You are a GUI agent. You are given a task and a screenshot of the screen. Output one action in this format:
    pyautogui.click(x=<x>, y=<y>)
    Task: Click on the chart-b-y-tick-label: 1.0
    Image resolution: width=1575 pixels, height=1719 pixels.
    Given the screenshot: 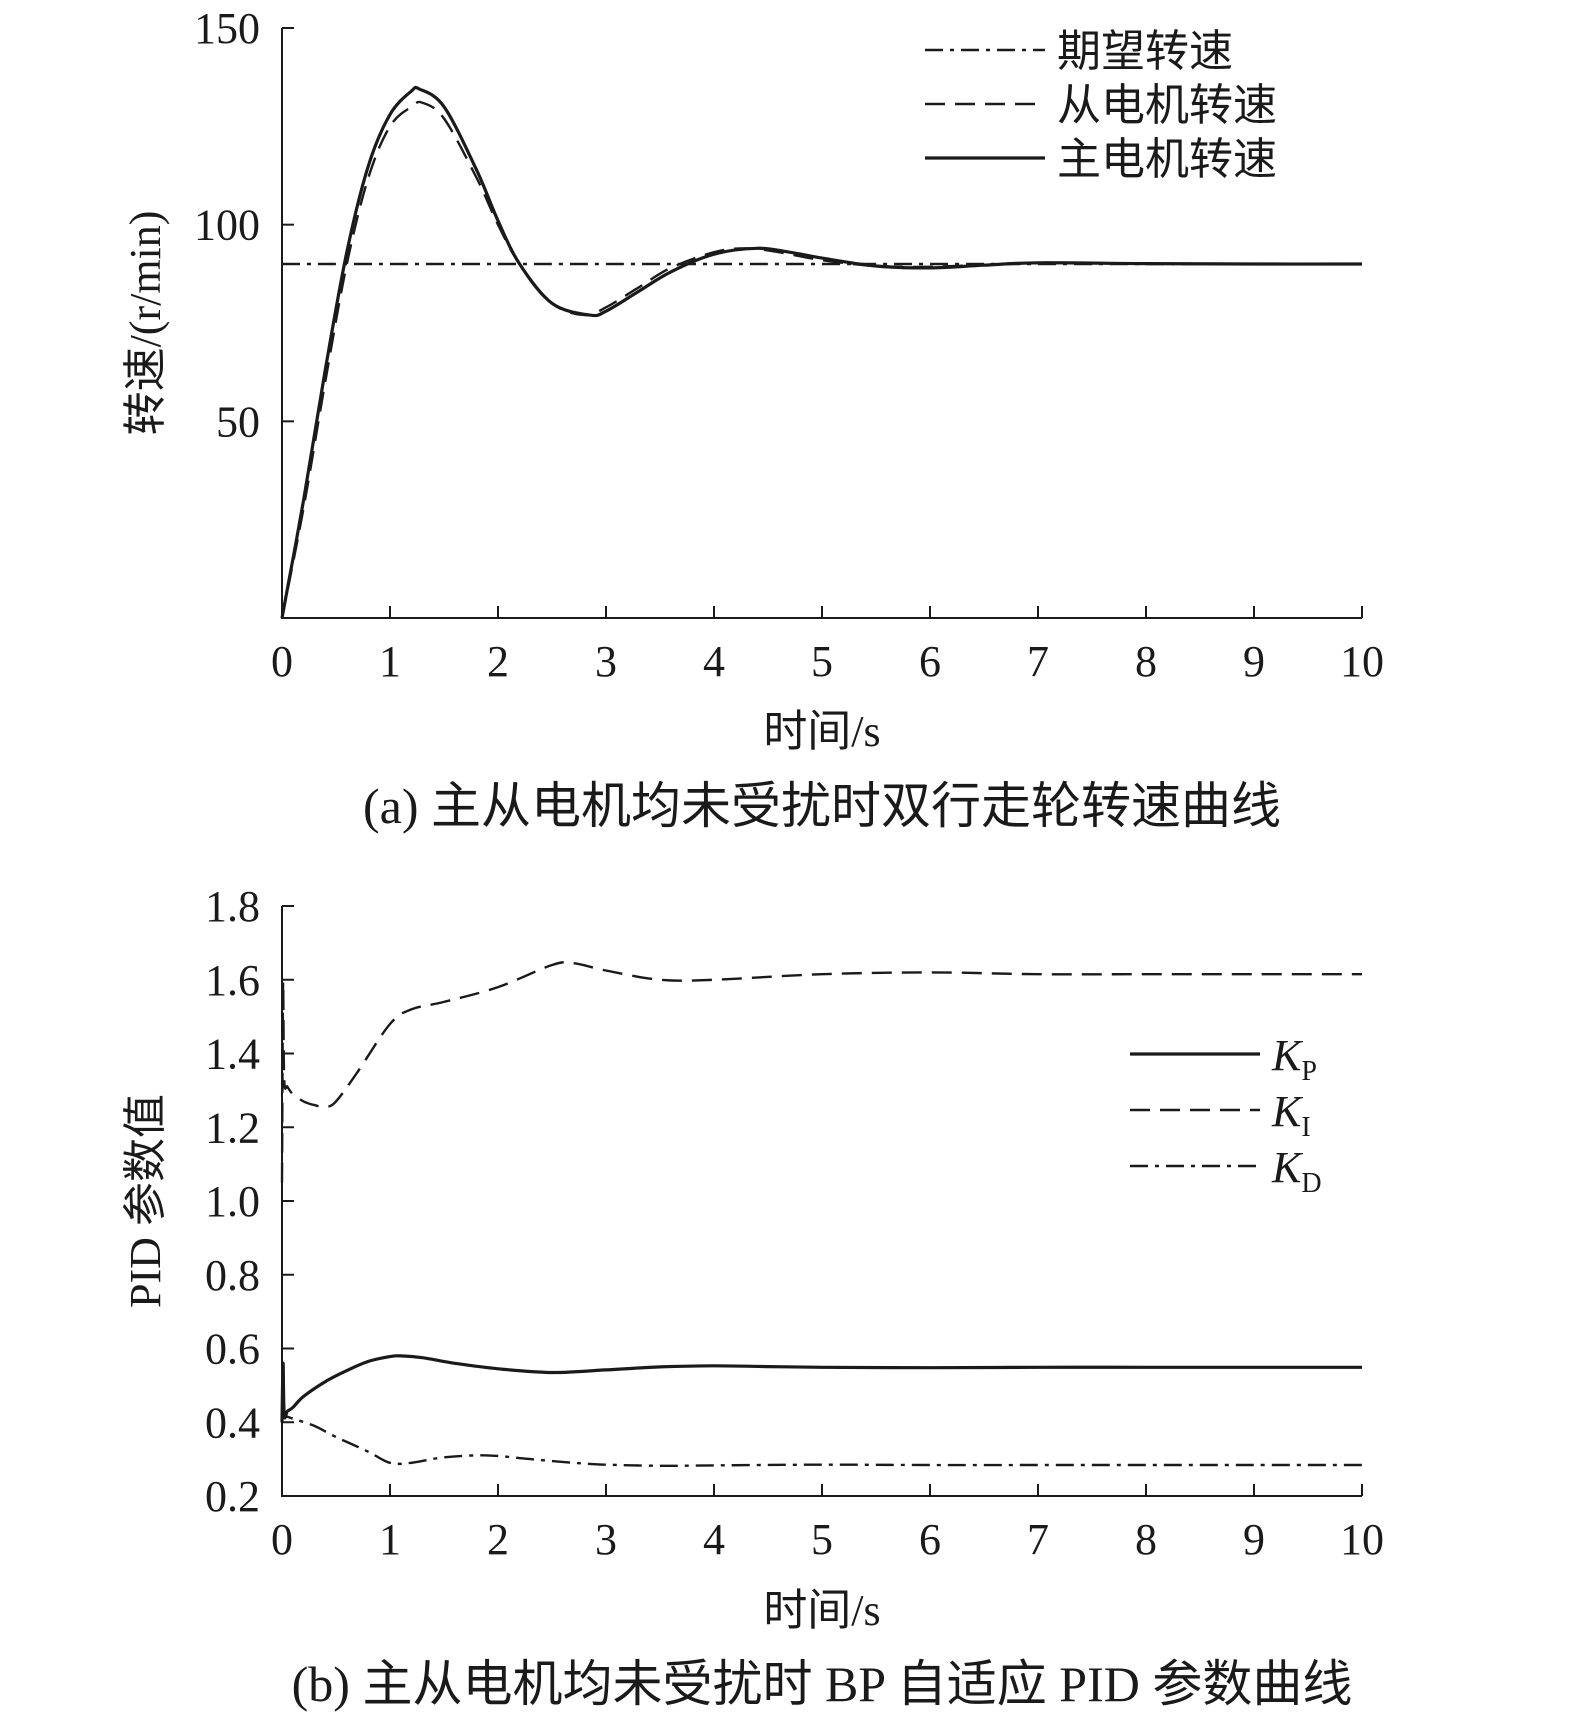 What is the action you would take?
    pyautogui.click(x=232, y=1201)
    